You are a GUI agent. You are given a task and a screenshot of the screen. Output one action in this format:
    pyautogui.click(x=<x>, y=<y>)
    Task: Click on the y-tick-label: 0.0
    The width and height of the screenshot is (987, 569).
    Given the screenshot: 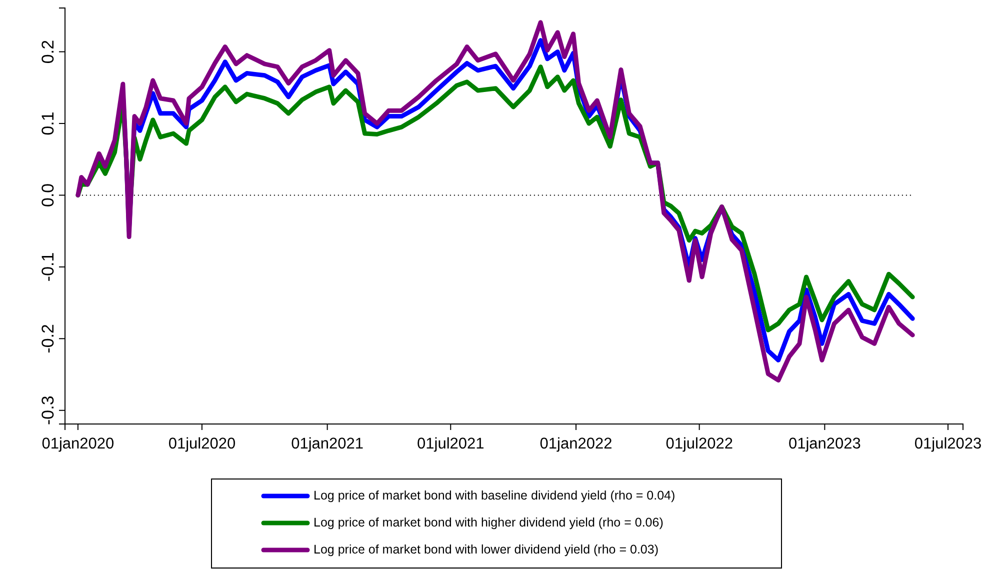 What is the action you would take?
    pyautogui.click(x=48, y=195)
    